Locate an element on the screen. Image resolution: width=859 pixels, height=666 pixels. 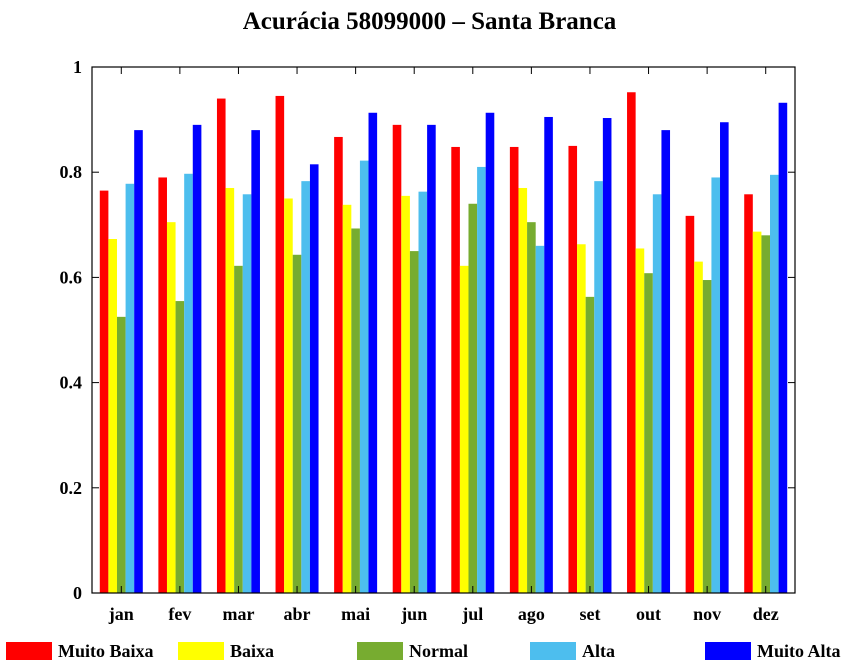
y-tick-label: 0.6 is located at coordinates (71, 277).